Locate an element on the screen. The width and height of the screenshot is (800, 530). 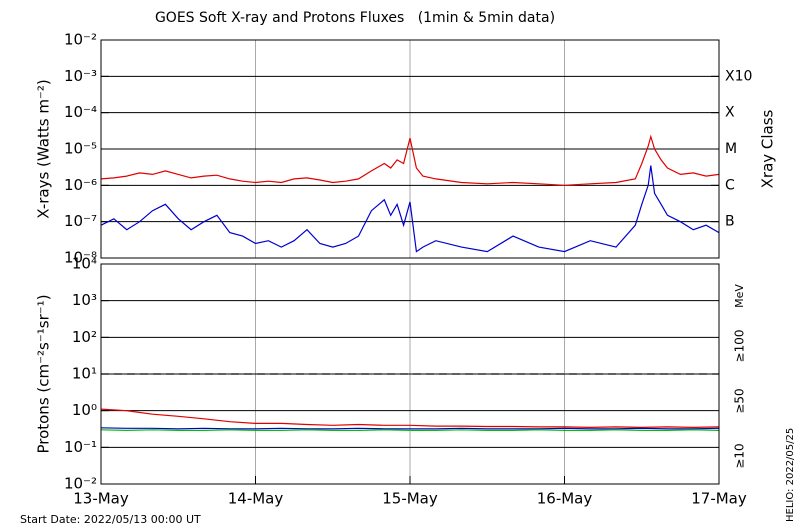
y-tick-label: 10⁰ is located at coordinates (84, 410).